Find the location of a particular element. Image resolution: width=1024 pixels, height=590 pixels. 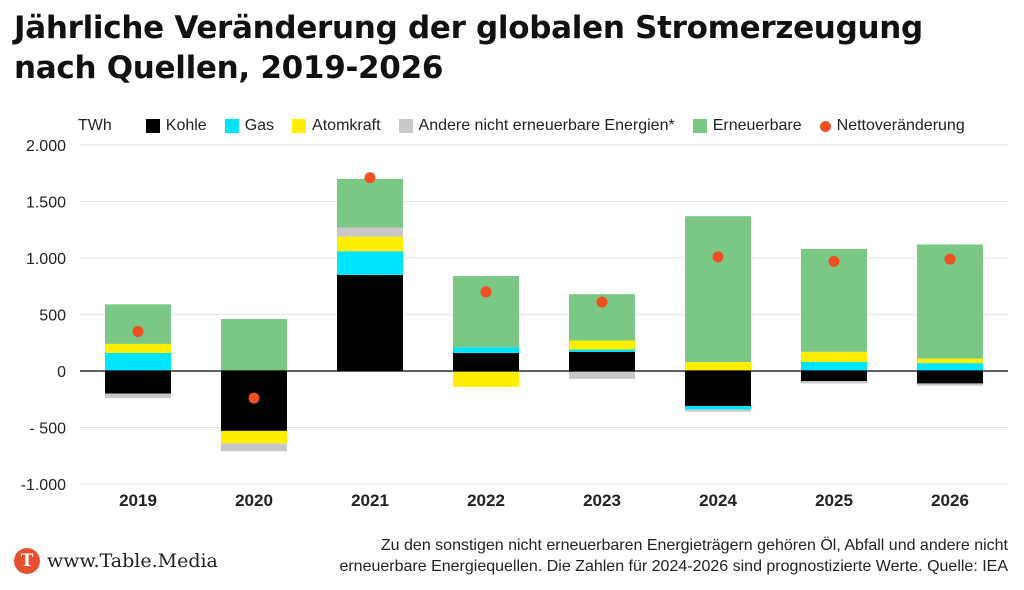

legend-item-erneuerbare: Erneuerbare is located at coordinates (747, 126).